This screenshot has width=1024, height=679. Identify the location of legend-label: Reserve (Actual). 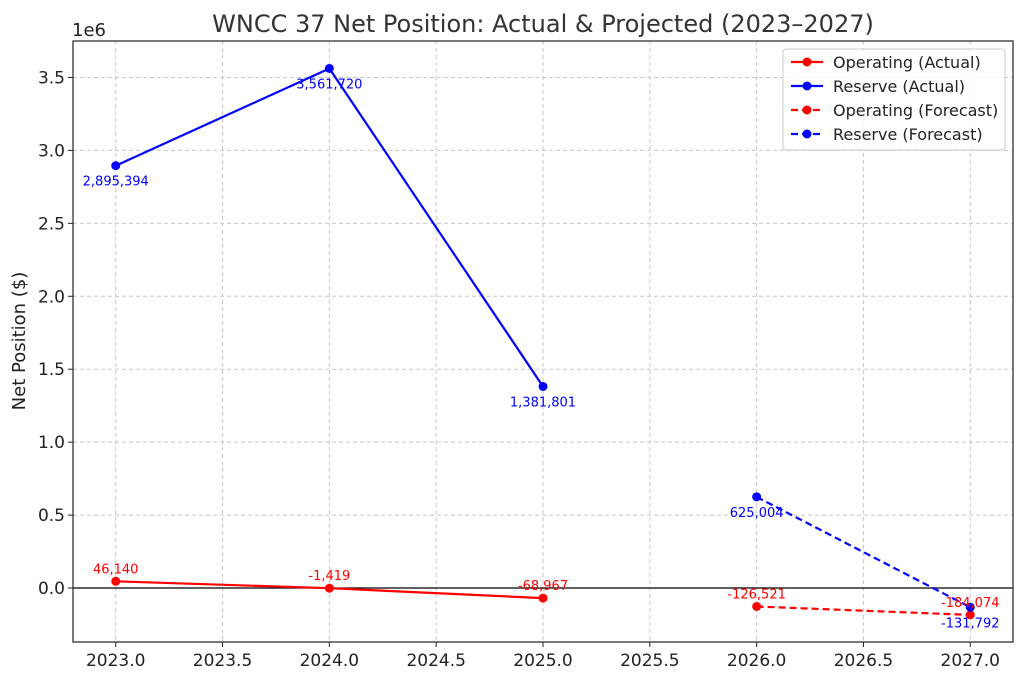
(899, 86).